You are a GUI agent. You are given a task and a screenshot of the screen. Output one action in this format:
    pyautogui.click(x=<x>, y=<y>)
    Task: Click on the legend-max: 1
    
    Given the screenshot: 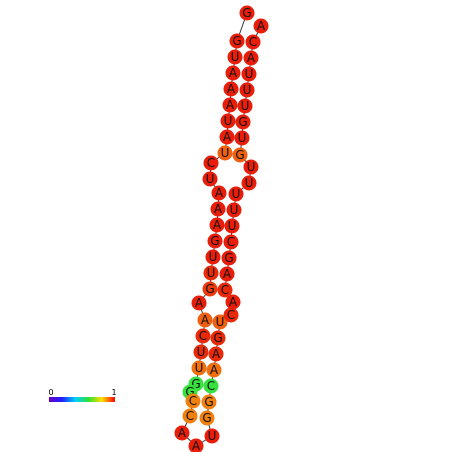 What is the action you would take?
    pyautogui.click(x=113, y=392)
    